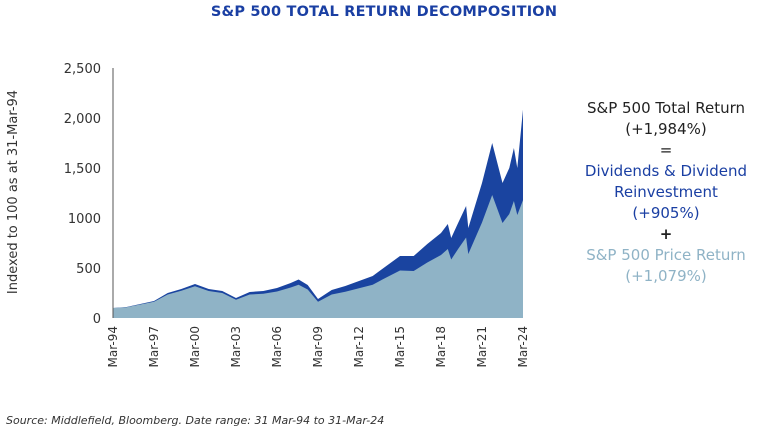 Image resolution: width=768 pixels, height=434 pixels. I want to click on x-tick-label: Mar-21, so click(482, 346).